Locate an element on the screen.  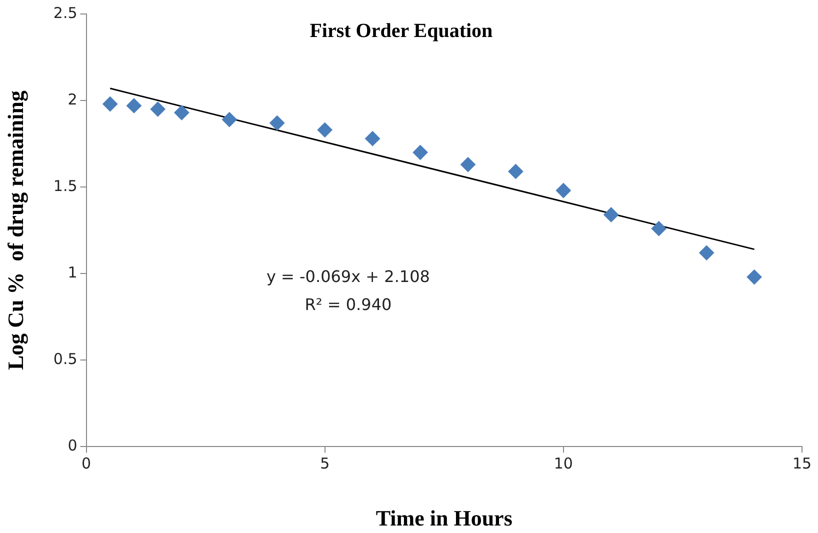
x-axis-title: Time in Hours is located at coordinates (444, 517).